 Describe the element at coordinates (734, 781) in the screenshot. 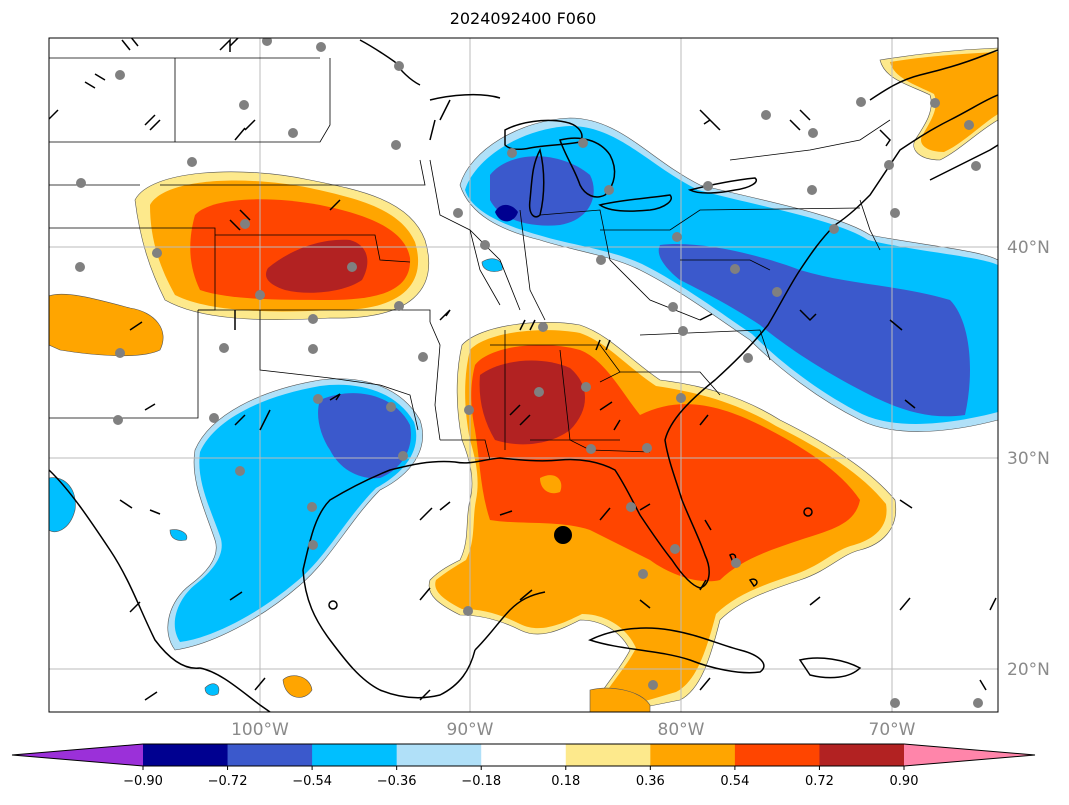

I see `colorbar-tick-label: 0.54` at that location.